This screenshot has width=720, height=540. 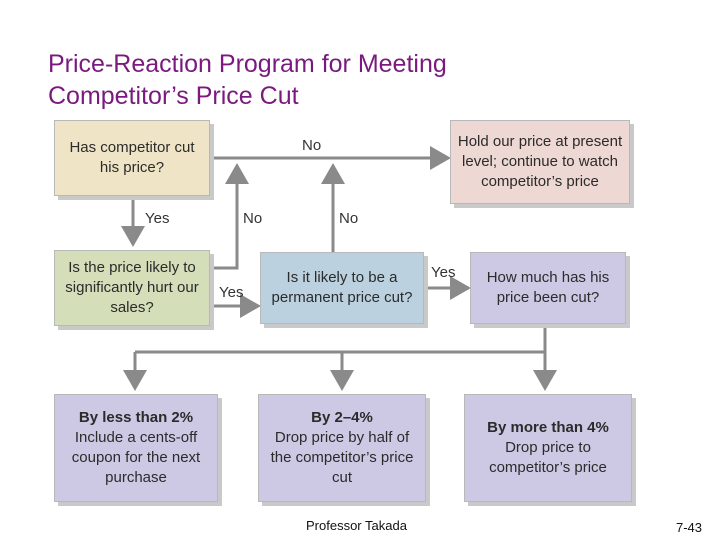 I want to click on label-yes-permanent: Yes, so click(x=443, y=272).